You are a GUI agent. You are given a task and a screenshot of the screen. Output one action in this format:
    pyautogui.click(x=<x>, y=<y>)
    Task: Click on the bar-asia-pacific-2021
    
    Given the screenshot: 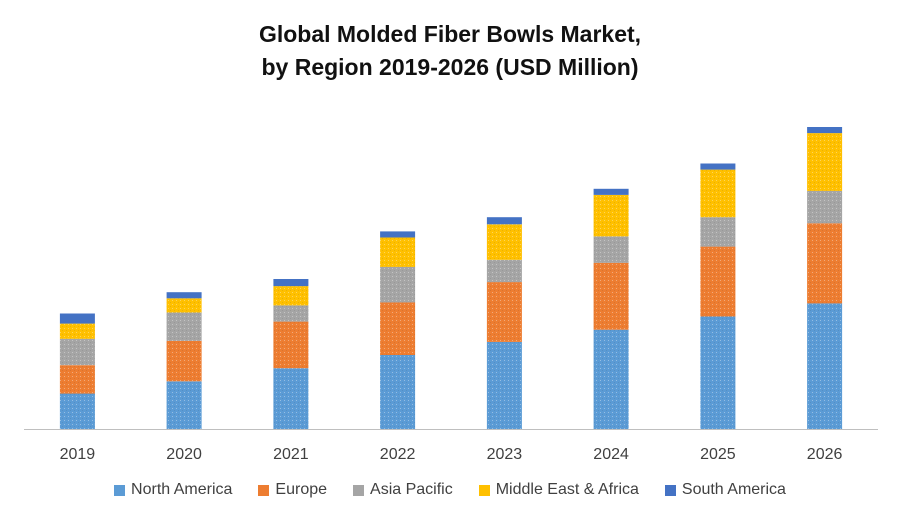 What is the action you would take?
    pyautogui.click(x=291, y=313)
    